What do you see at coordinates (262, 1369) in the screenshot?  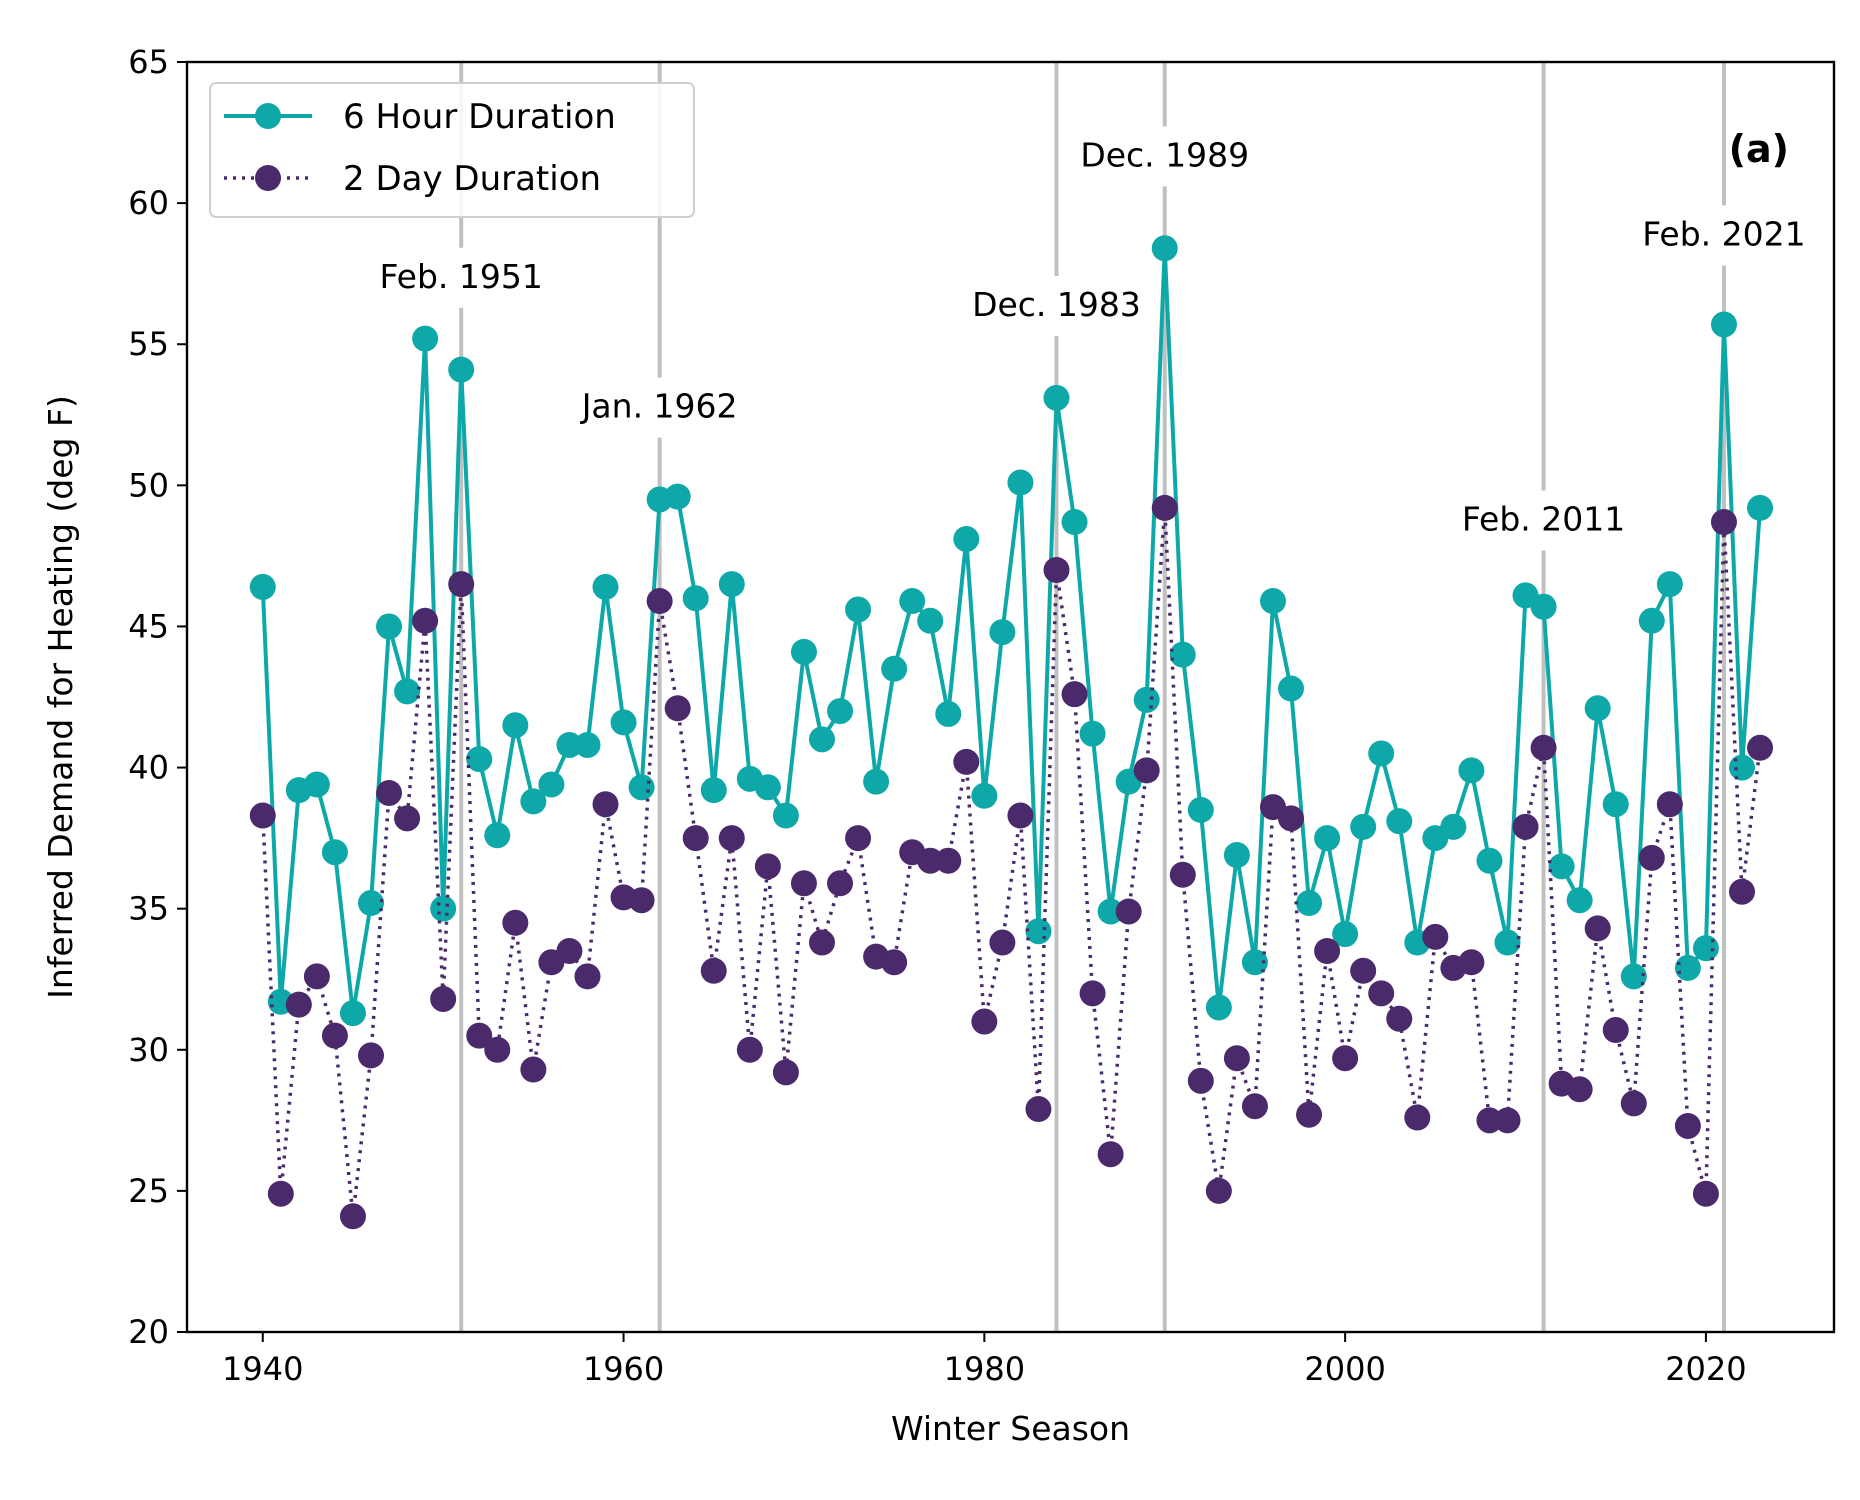 I see `x-tick-label: 1940` at bounding box center [262, 1369].